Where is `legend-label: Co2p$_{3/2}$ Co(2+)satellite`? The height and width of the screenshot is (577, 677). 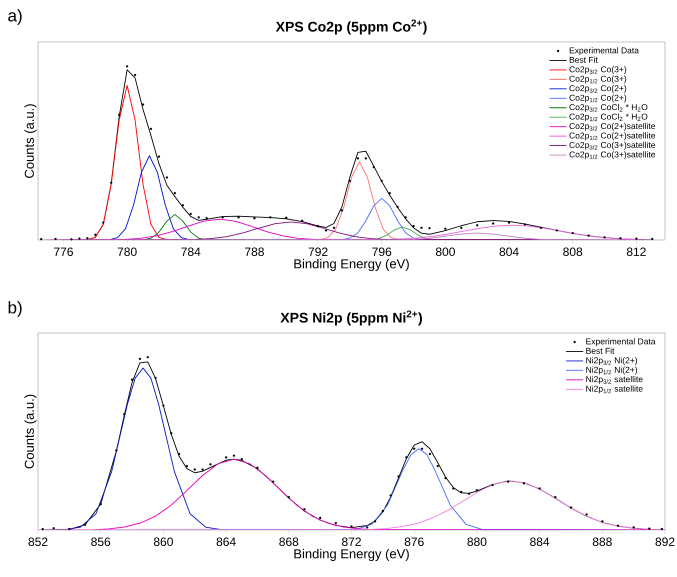 legend-label: Co2p$_{3/2}$ Co(2+)satellite is located at coordinates (612, 126).